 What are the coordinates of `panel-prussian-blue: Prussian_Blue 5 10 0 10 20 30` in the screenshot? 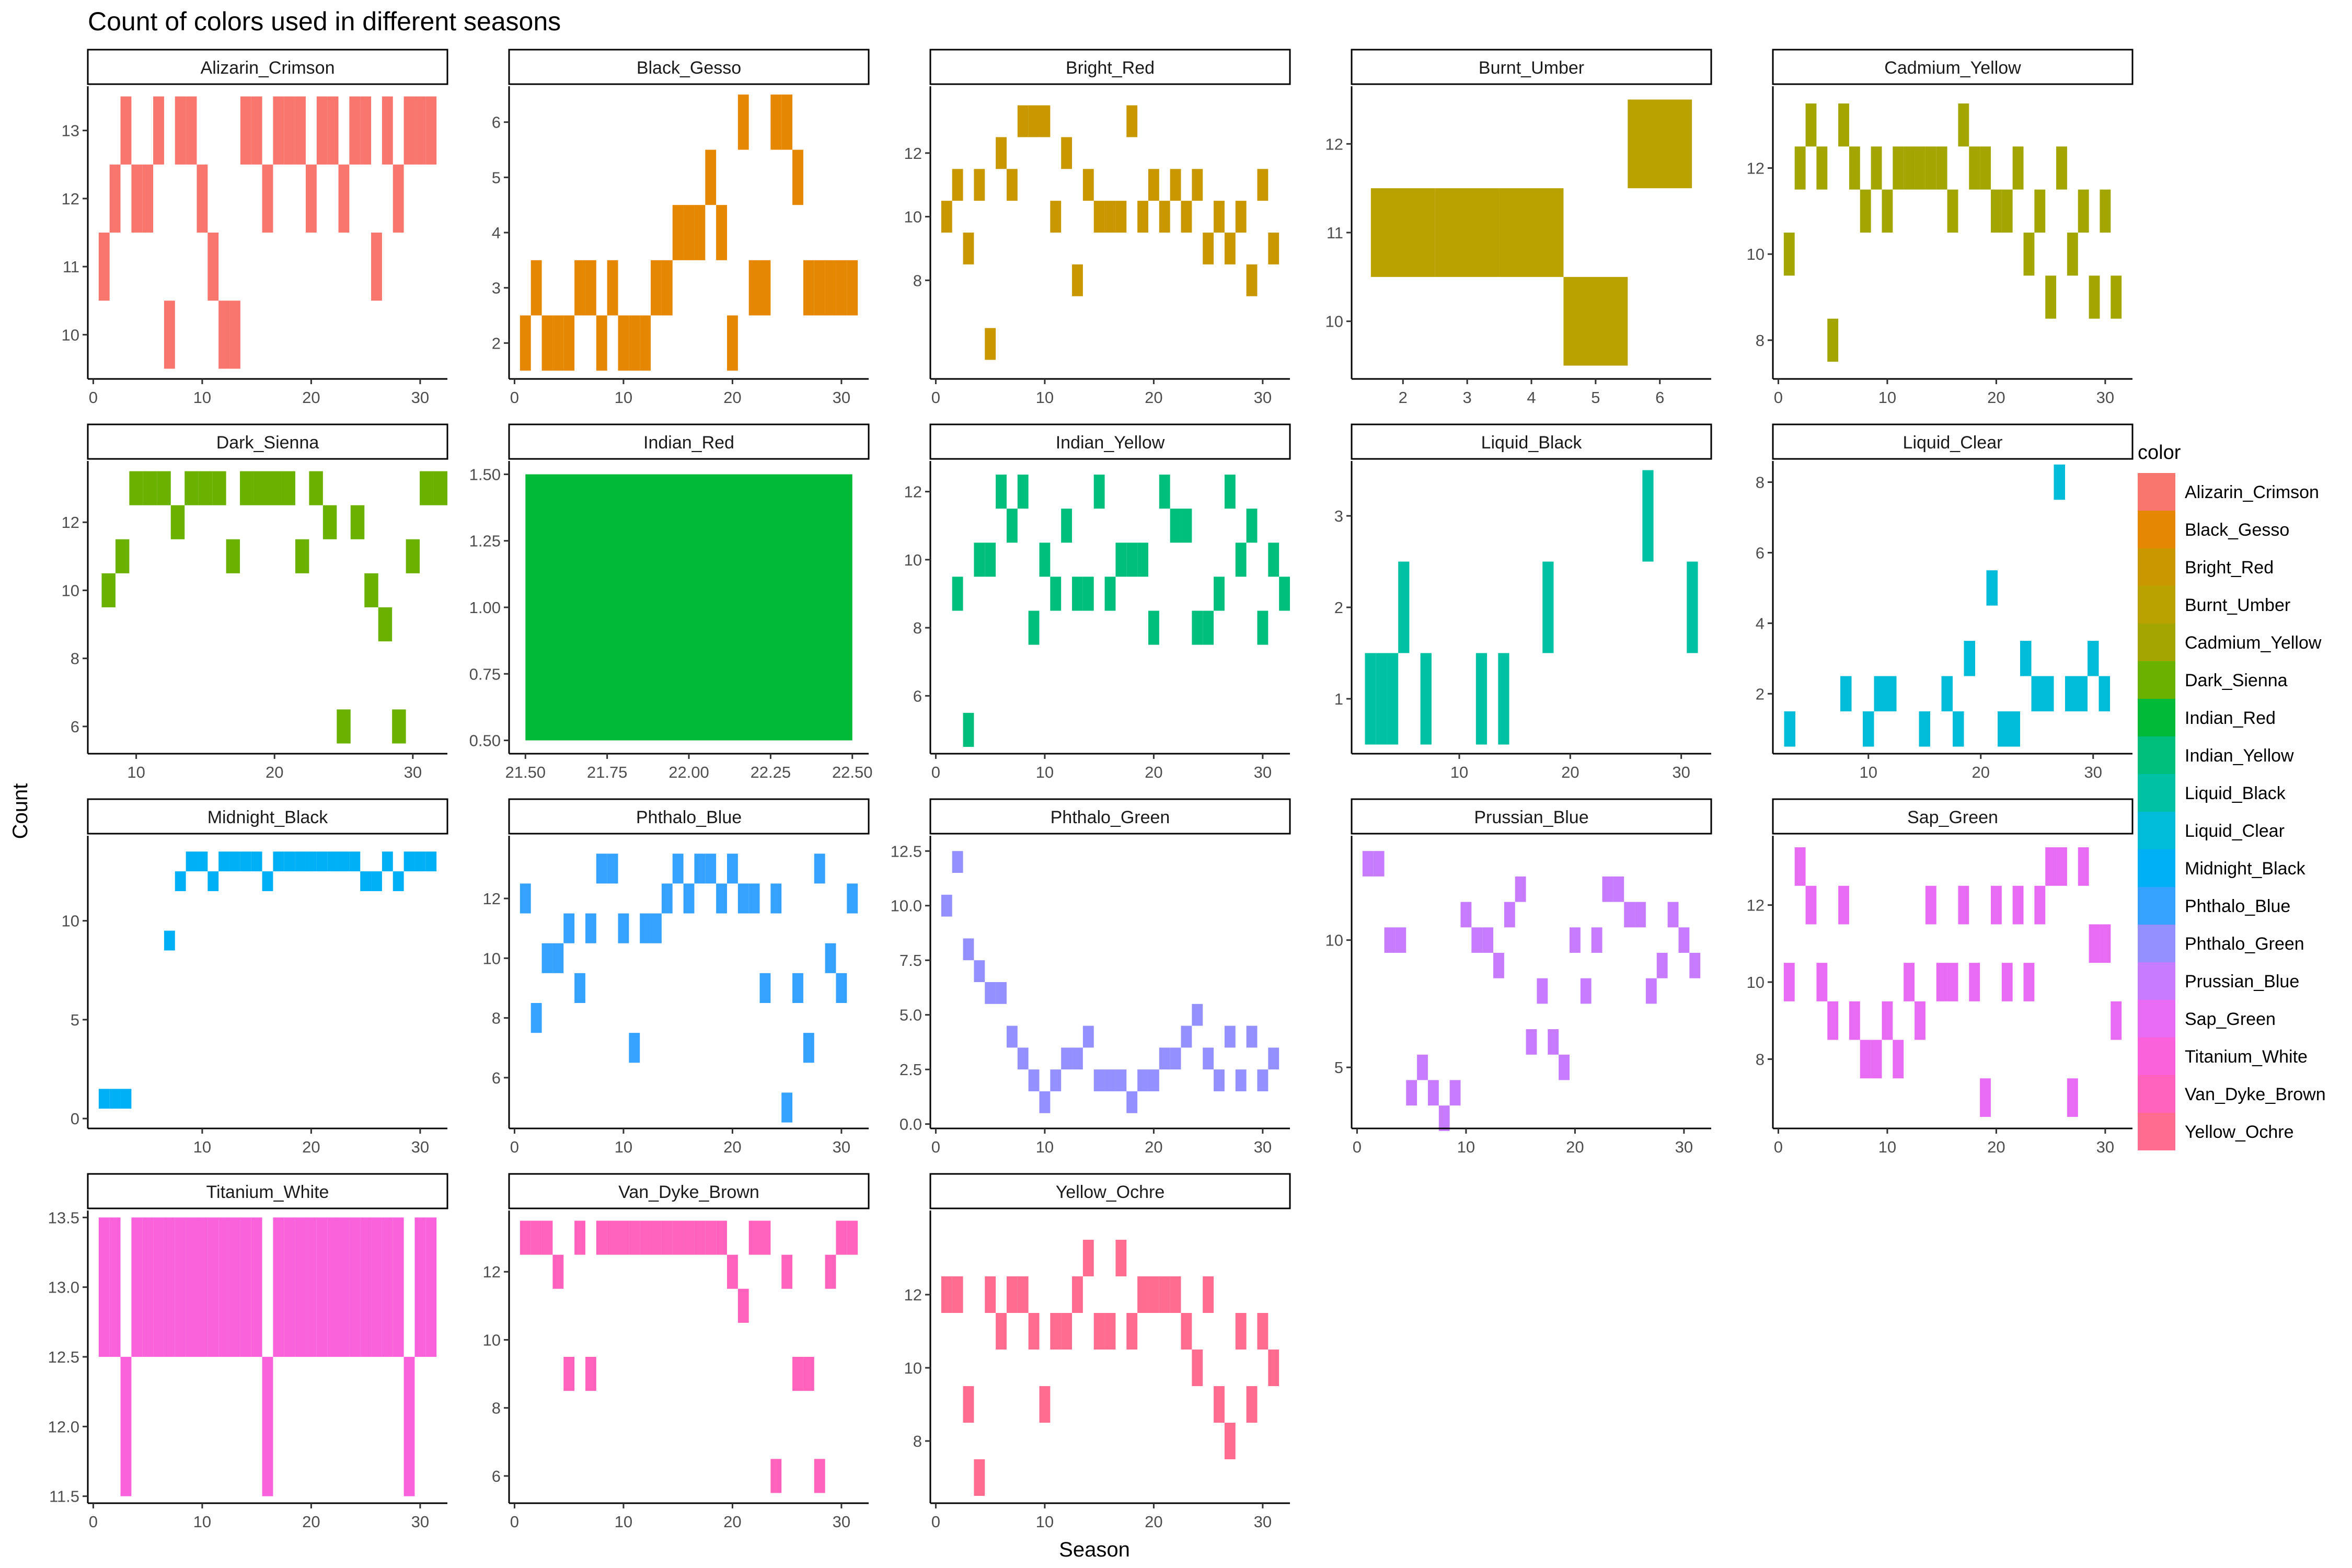 It's located at (1518, 977).